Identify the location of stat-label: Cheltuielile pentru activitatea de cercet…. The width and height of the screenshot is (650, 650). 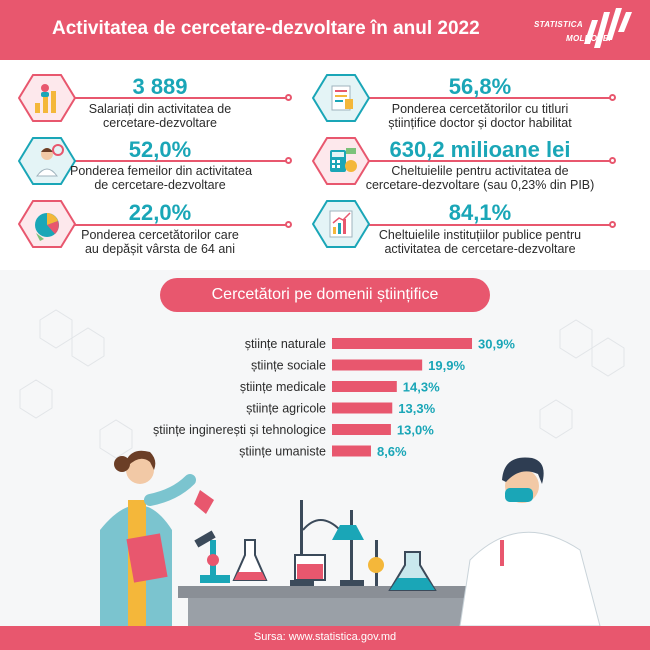
(480, 178).